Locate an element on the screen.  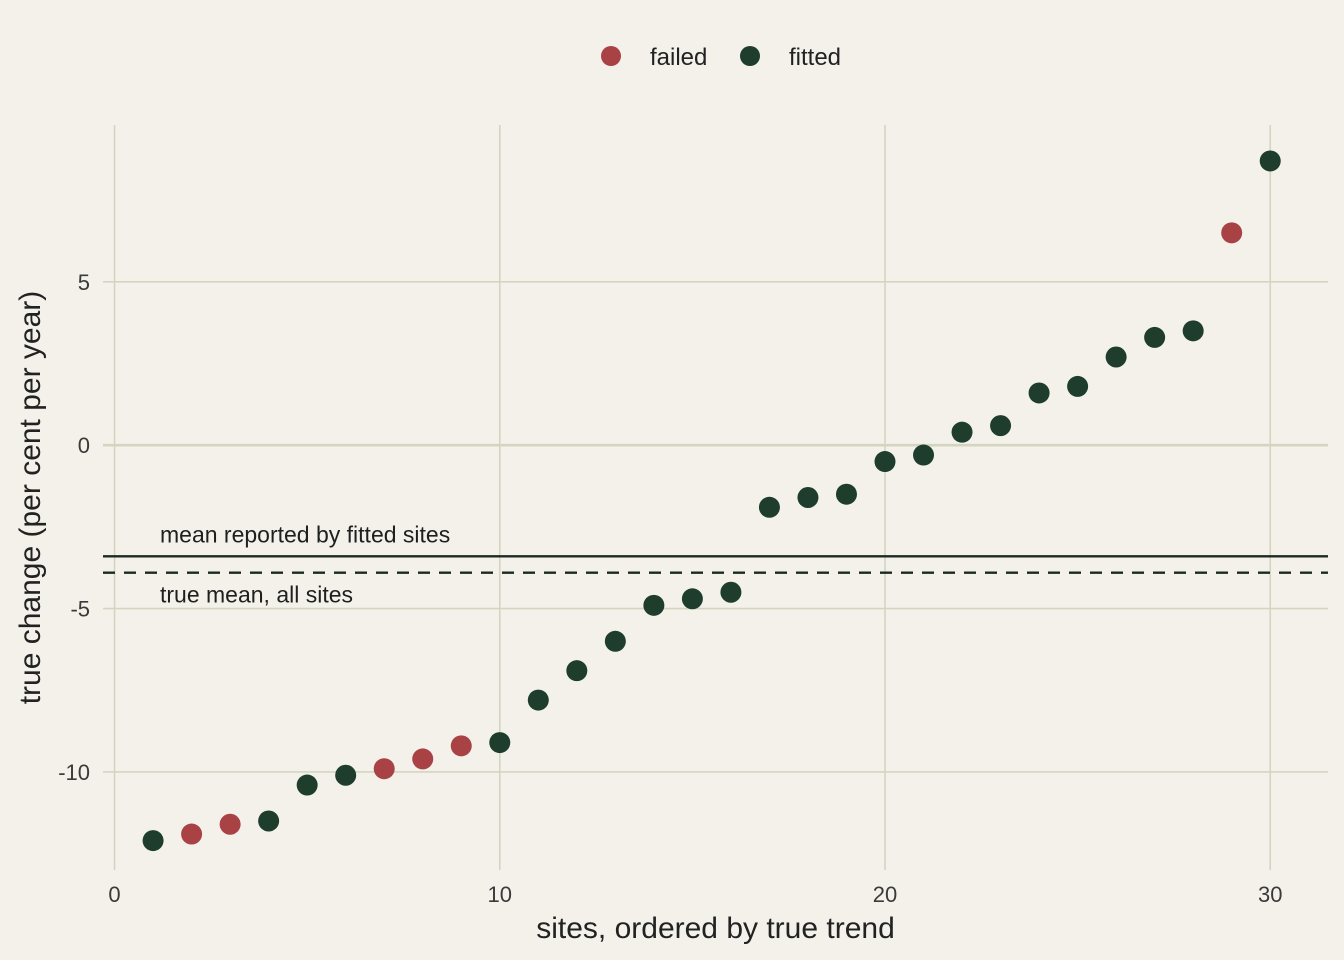
legend-label-failed: failed is located at coordinates (678, 57).